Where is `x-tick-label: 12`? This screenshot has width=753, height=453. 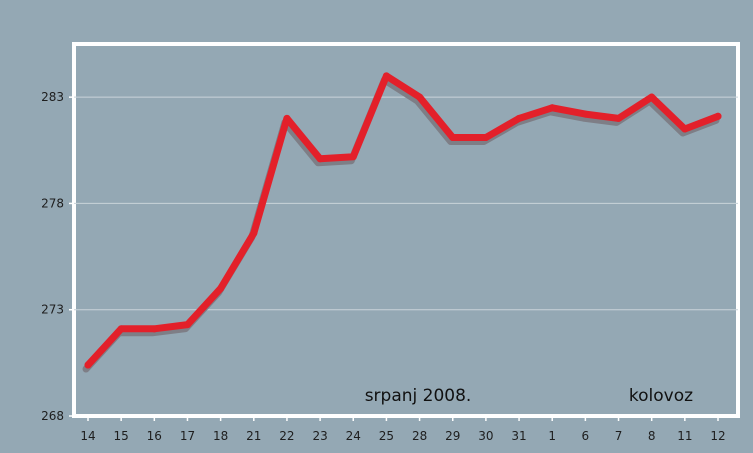
x-tick-label: 12 is located at coordinates (717, 436).